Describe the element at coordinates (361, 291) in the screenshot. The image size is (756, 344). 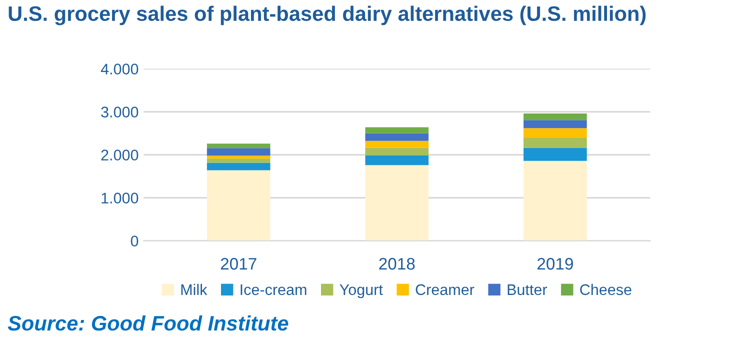
I see `legend-label: Yogurt` at that location.